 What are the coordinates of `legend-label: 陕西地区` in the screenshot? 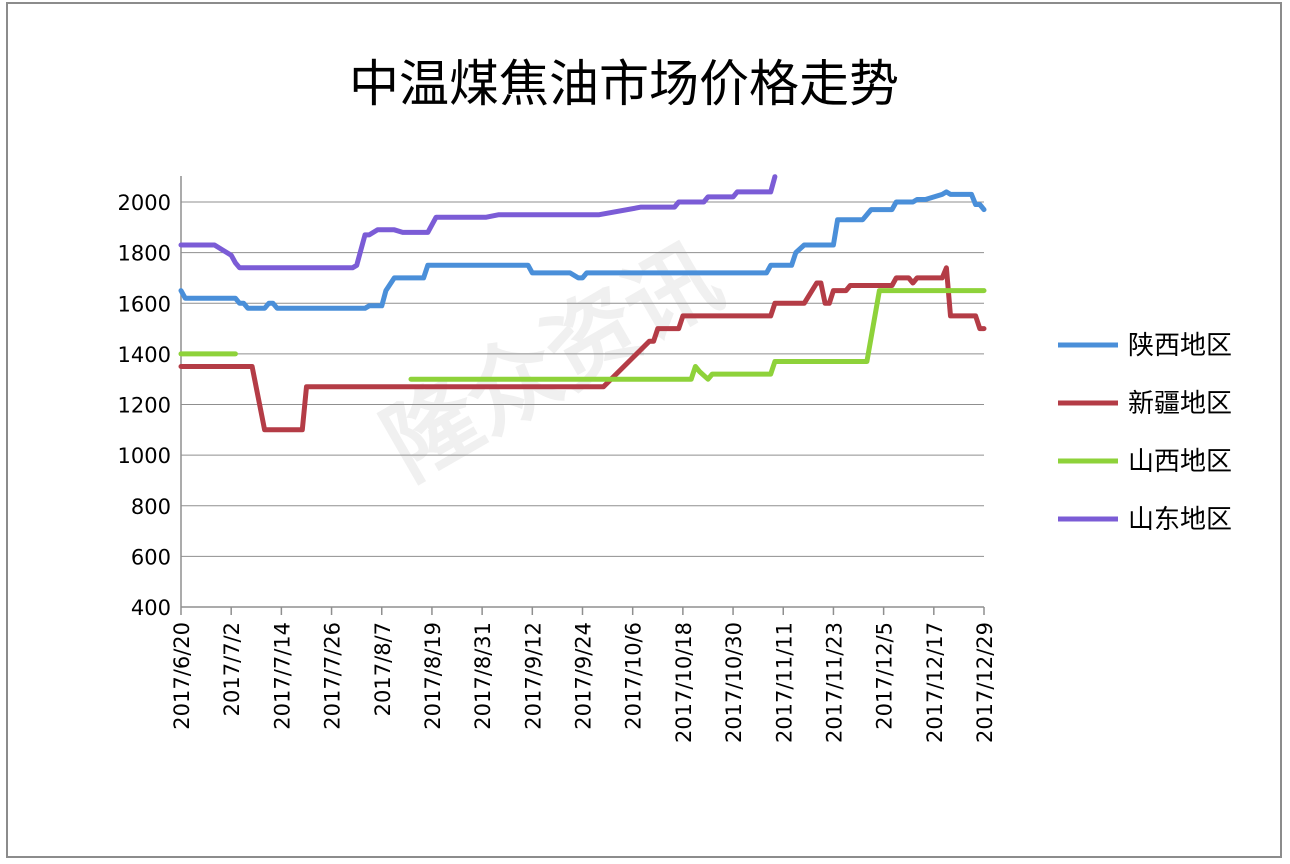 It's located at (1180, 346).